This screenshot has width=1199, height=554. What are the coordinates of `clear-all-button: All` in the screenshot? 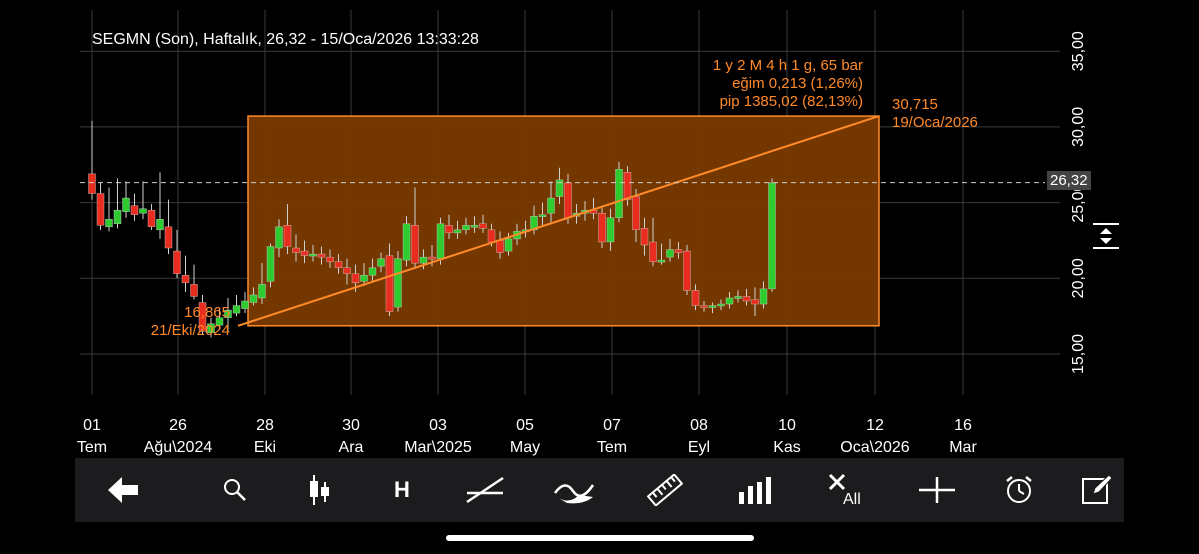 It's located at (845, 490).